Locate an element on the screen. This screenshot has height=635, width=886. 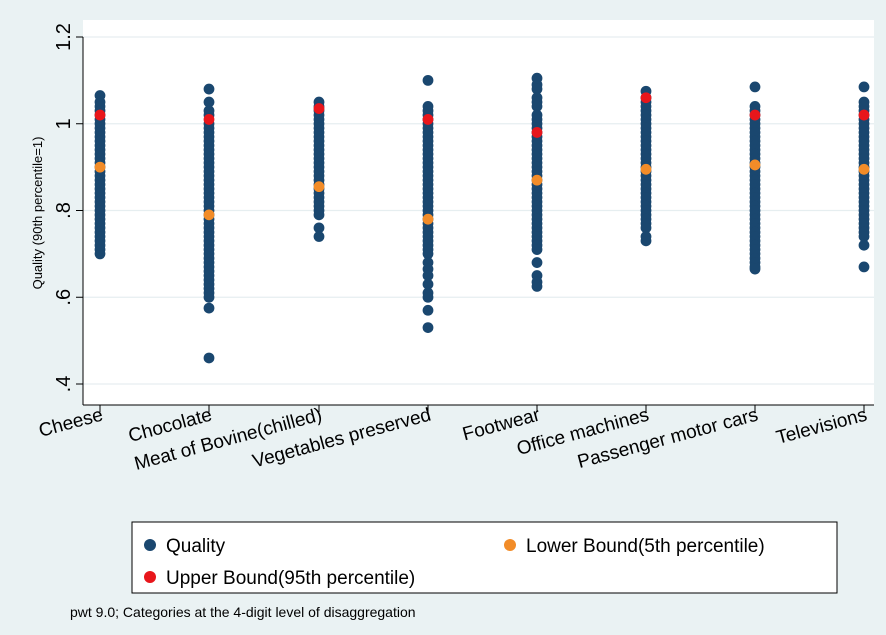
y-tick-label: .6 is located at coordinates (64, 297).